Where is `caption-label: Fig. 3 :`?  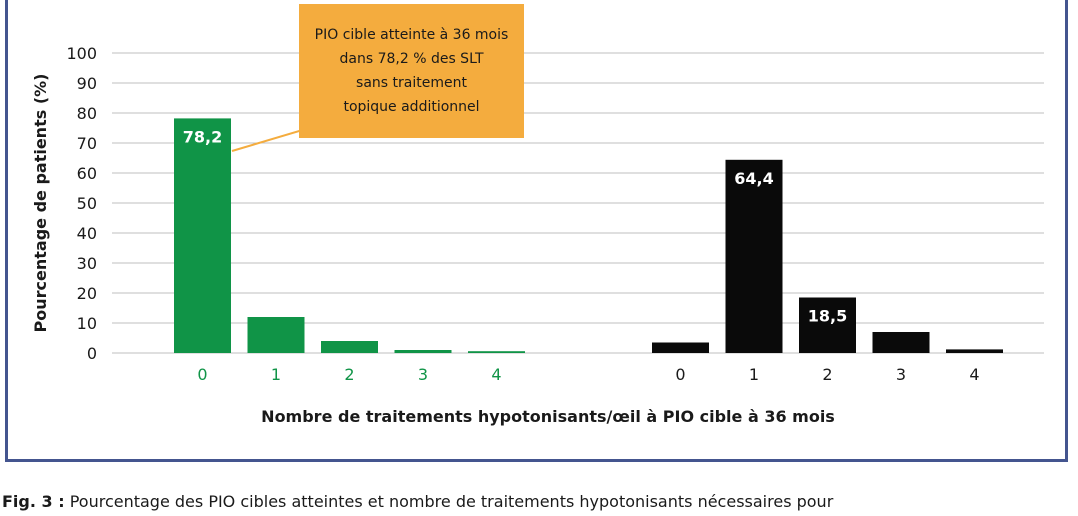 caption-label: Fig. 3 : is located at coordinates (33, 501).